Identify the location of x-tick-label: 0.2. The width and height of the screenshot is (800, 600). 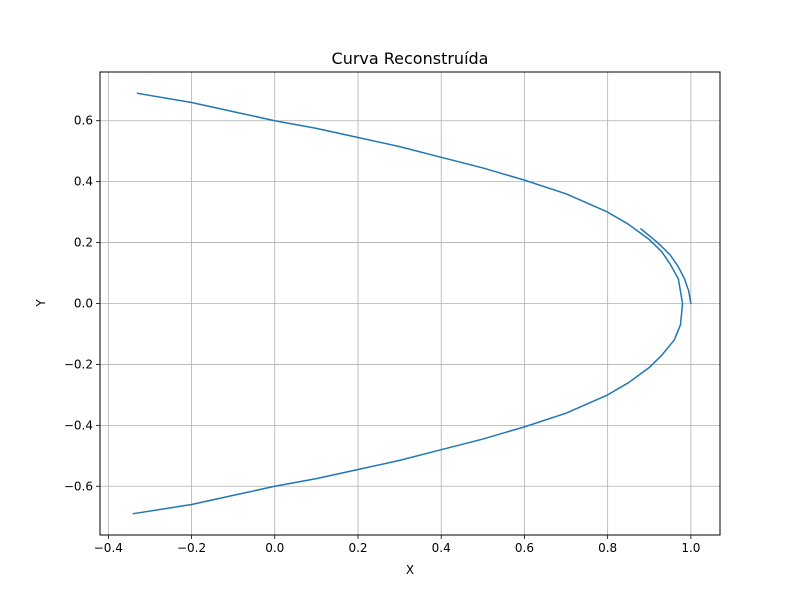
(357, 548).